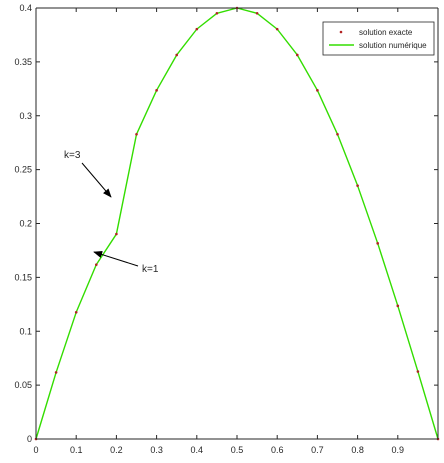 The image size is (444, 463). What do you see at coordinates (197, 450) in the screenshot?
I see `x-tick-label-4: 0.4` at bounding box center [197, 450].